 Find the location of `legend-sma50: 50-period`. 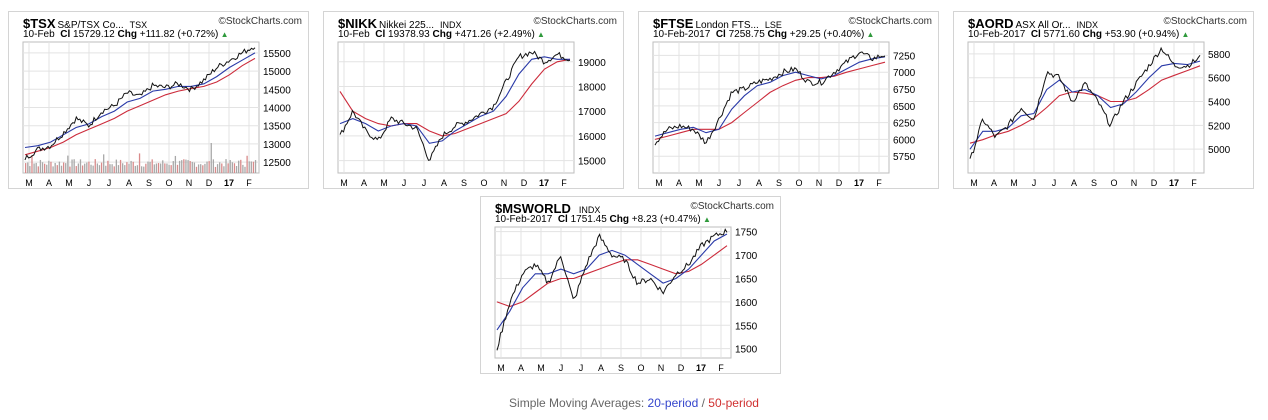

legend-sma50: 50-period is located at coordinates (733, 403).